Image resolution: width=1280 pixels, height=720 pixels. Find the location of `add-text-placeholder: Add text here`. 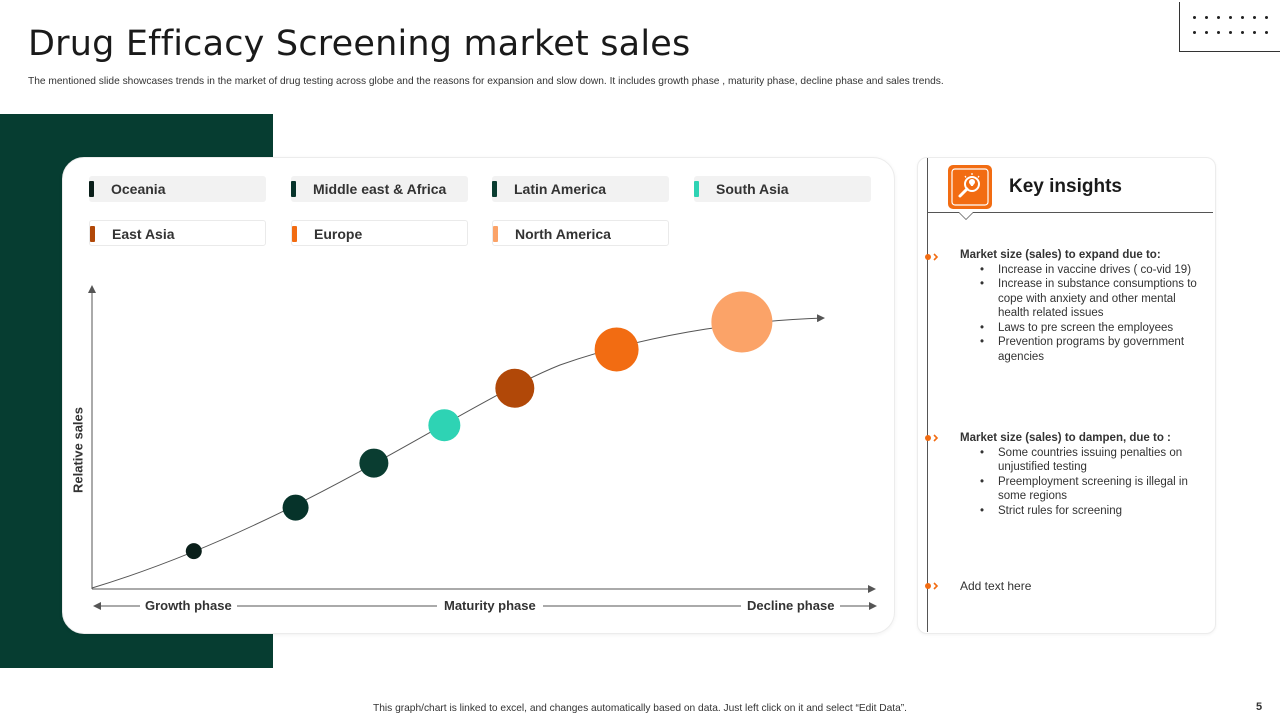

add-text-placeholder: Add text here is located at coordinates (996, 586).